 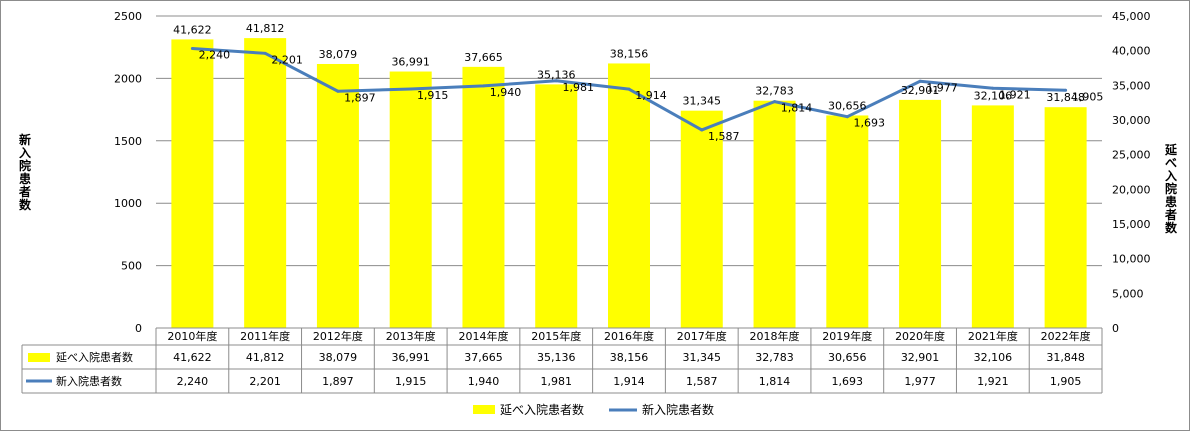 I want to click on bar-data-label: 38,079, so click(x=338, y=54).